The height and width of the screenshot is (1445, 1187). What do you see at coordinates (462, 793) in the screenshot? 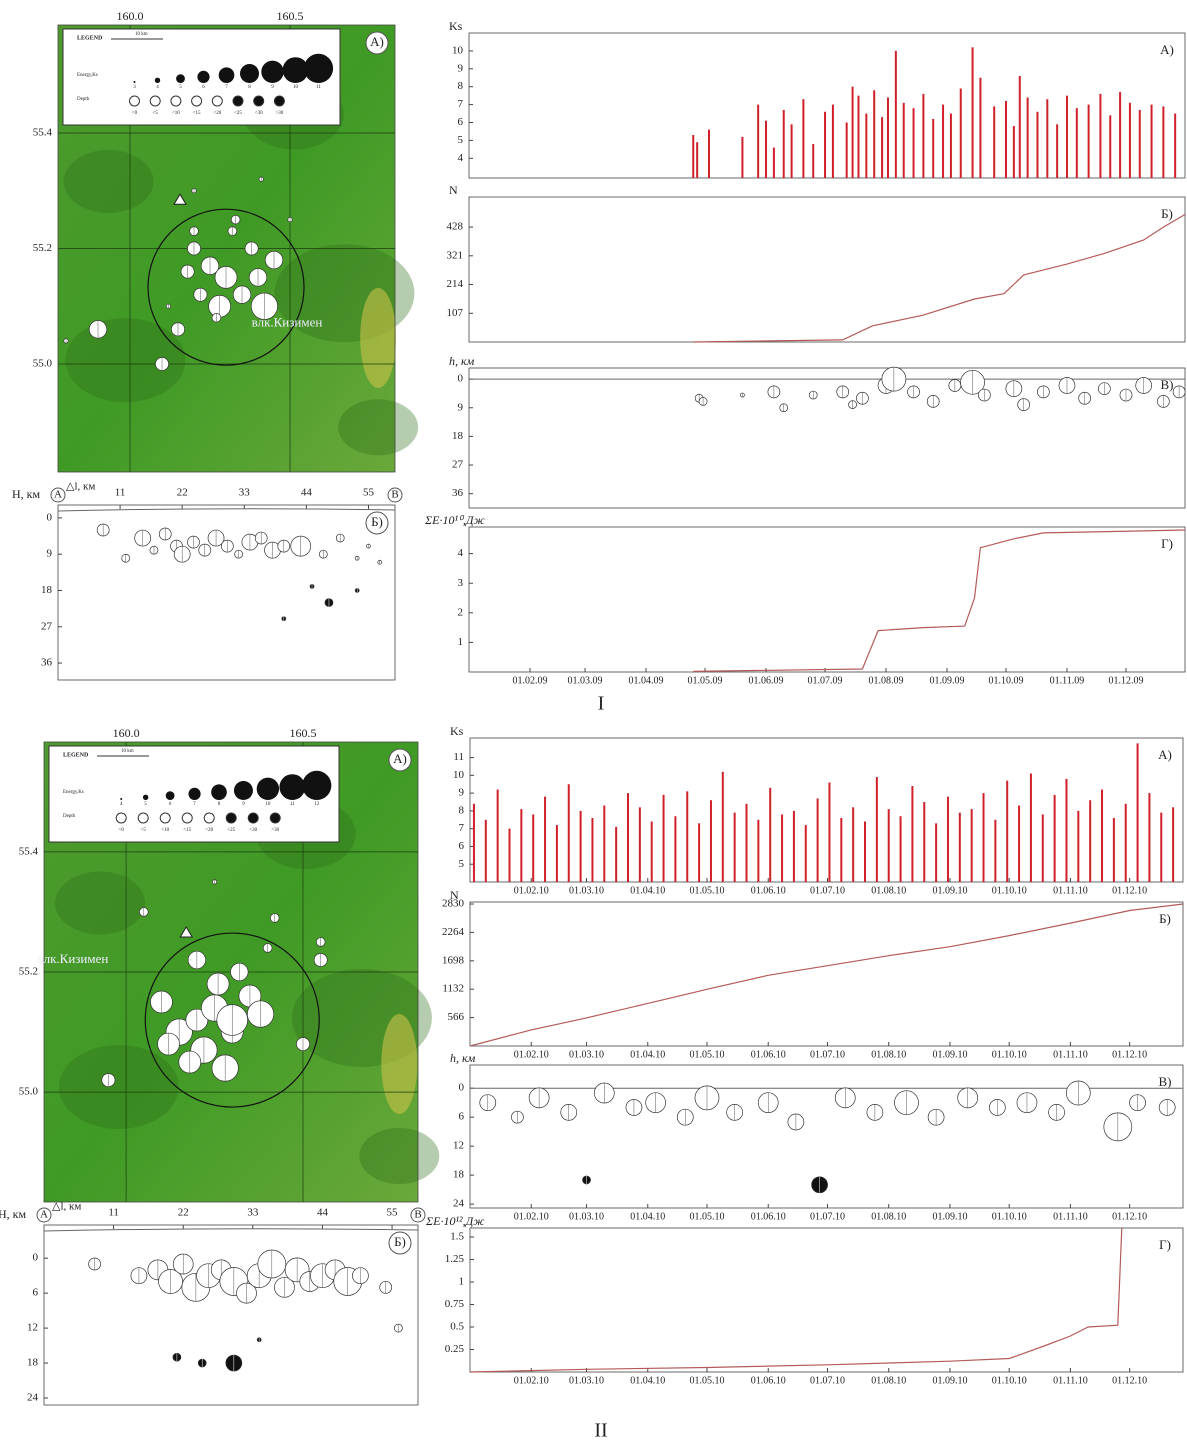
I see `y-tick-label: 9` at bounding box center [462, 793].